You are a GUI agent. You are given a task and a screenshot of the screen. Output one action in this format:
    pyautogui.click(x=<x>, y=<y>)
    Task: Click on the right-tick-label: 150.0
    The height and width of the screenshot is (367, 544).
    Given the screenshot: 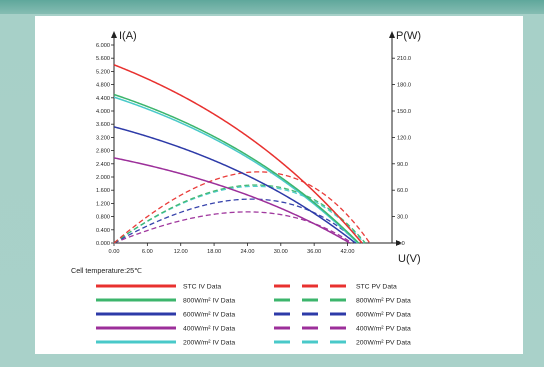 What is the action you would take?
    pyautogui.click(x=404, y=112)
    